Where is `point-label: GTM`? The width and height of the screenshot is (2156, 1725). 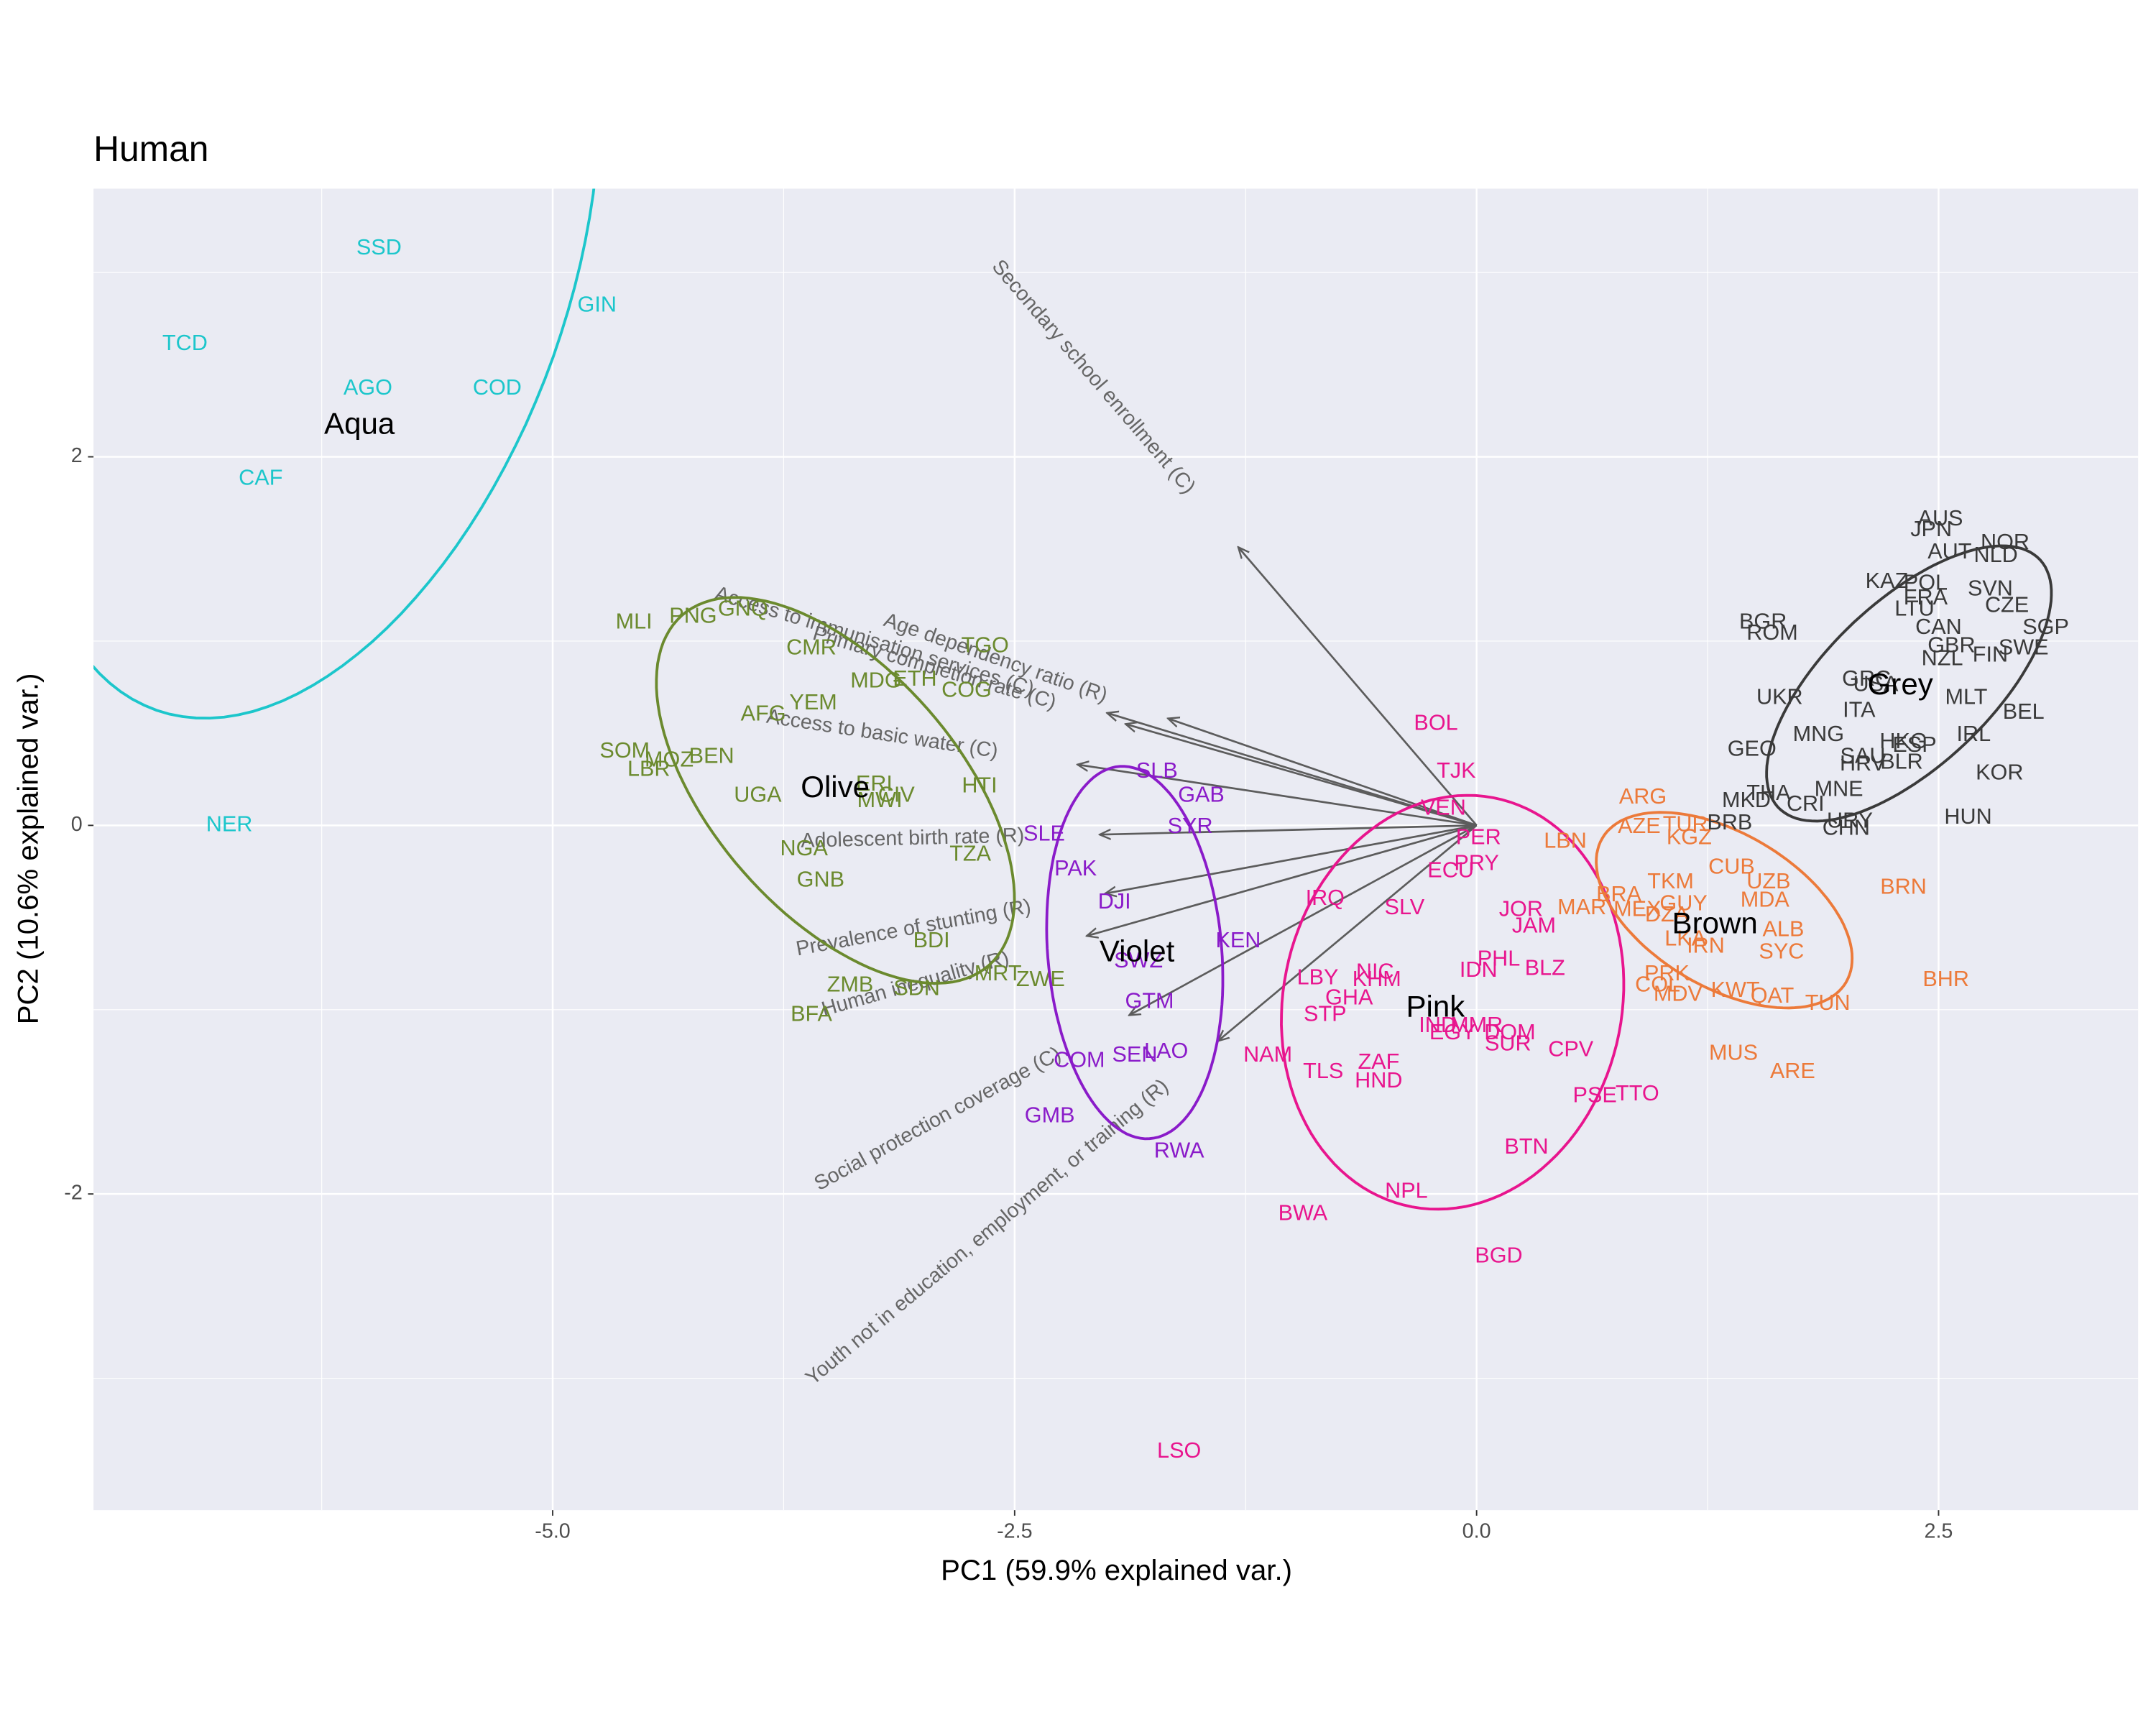
point-label: GTM is located at coordinates (1149, 1001).